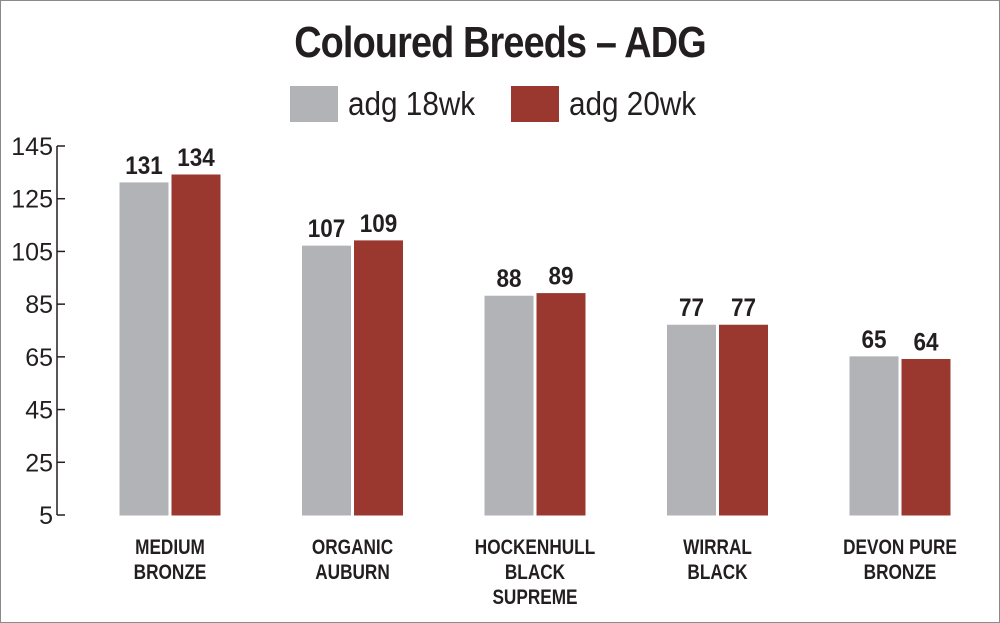  What do you see at coordinates (170, 573) in the screenshot?
I see `category-label-0-1: BRONZE` at bounding box center [170, 573].